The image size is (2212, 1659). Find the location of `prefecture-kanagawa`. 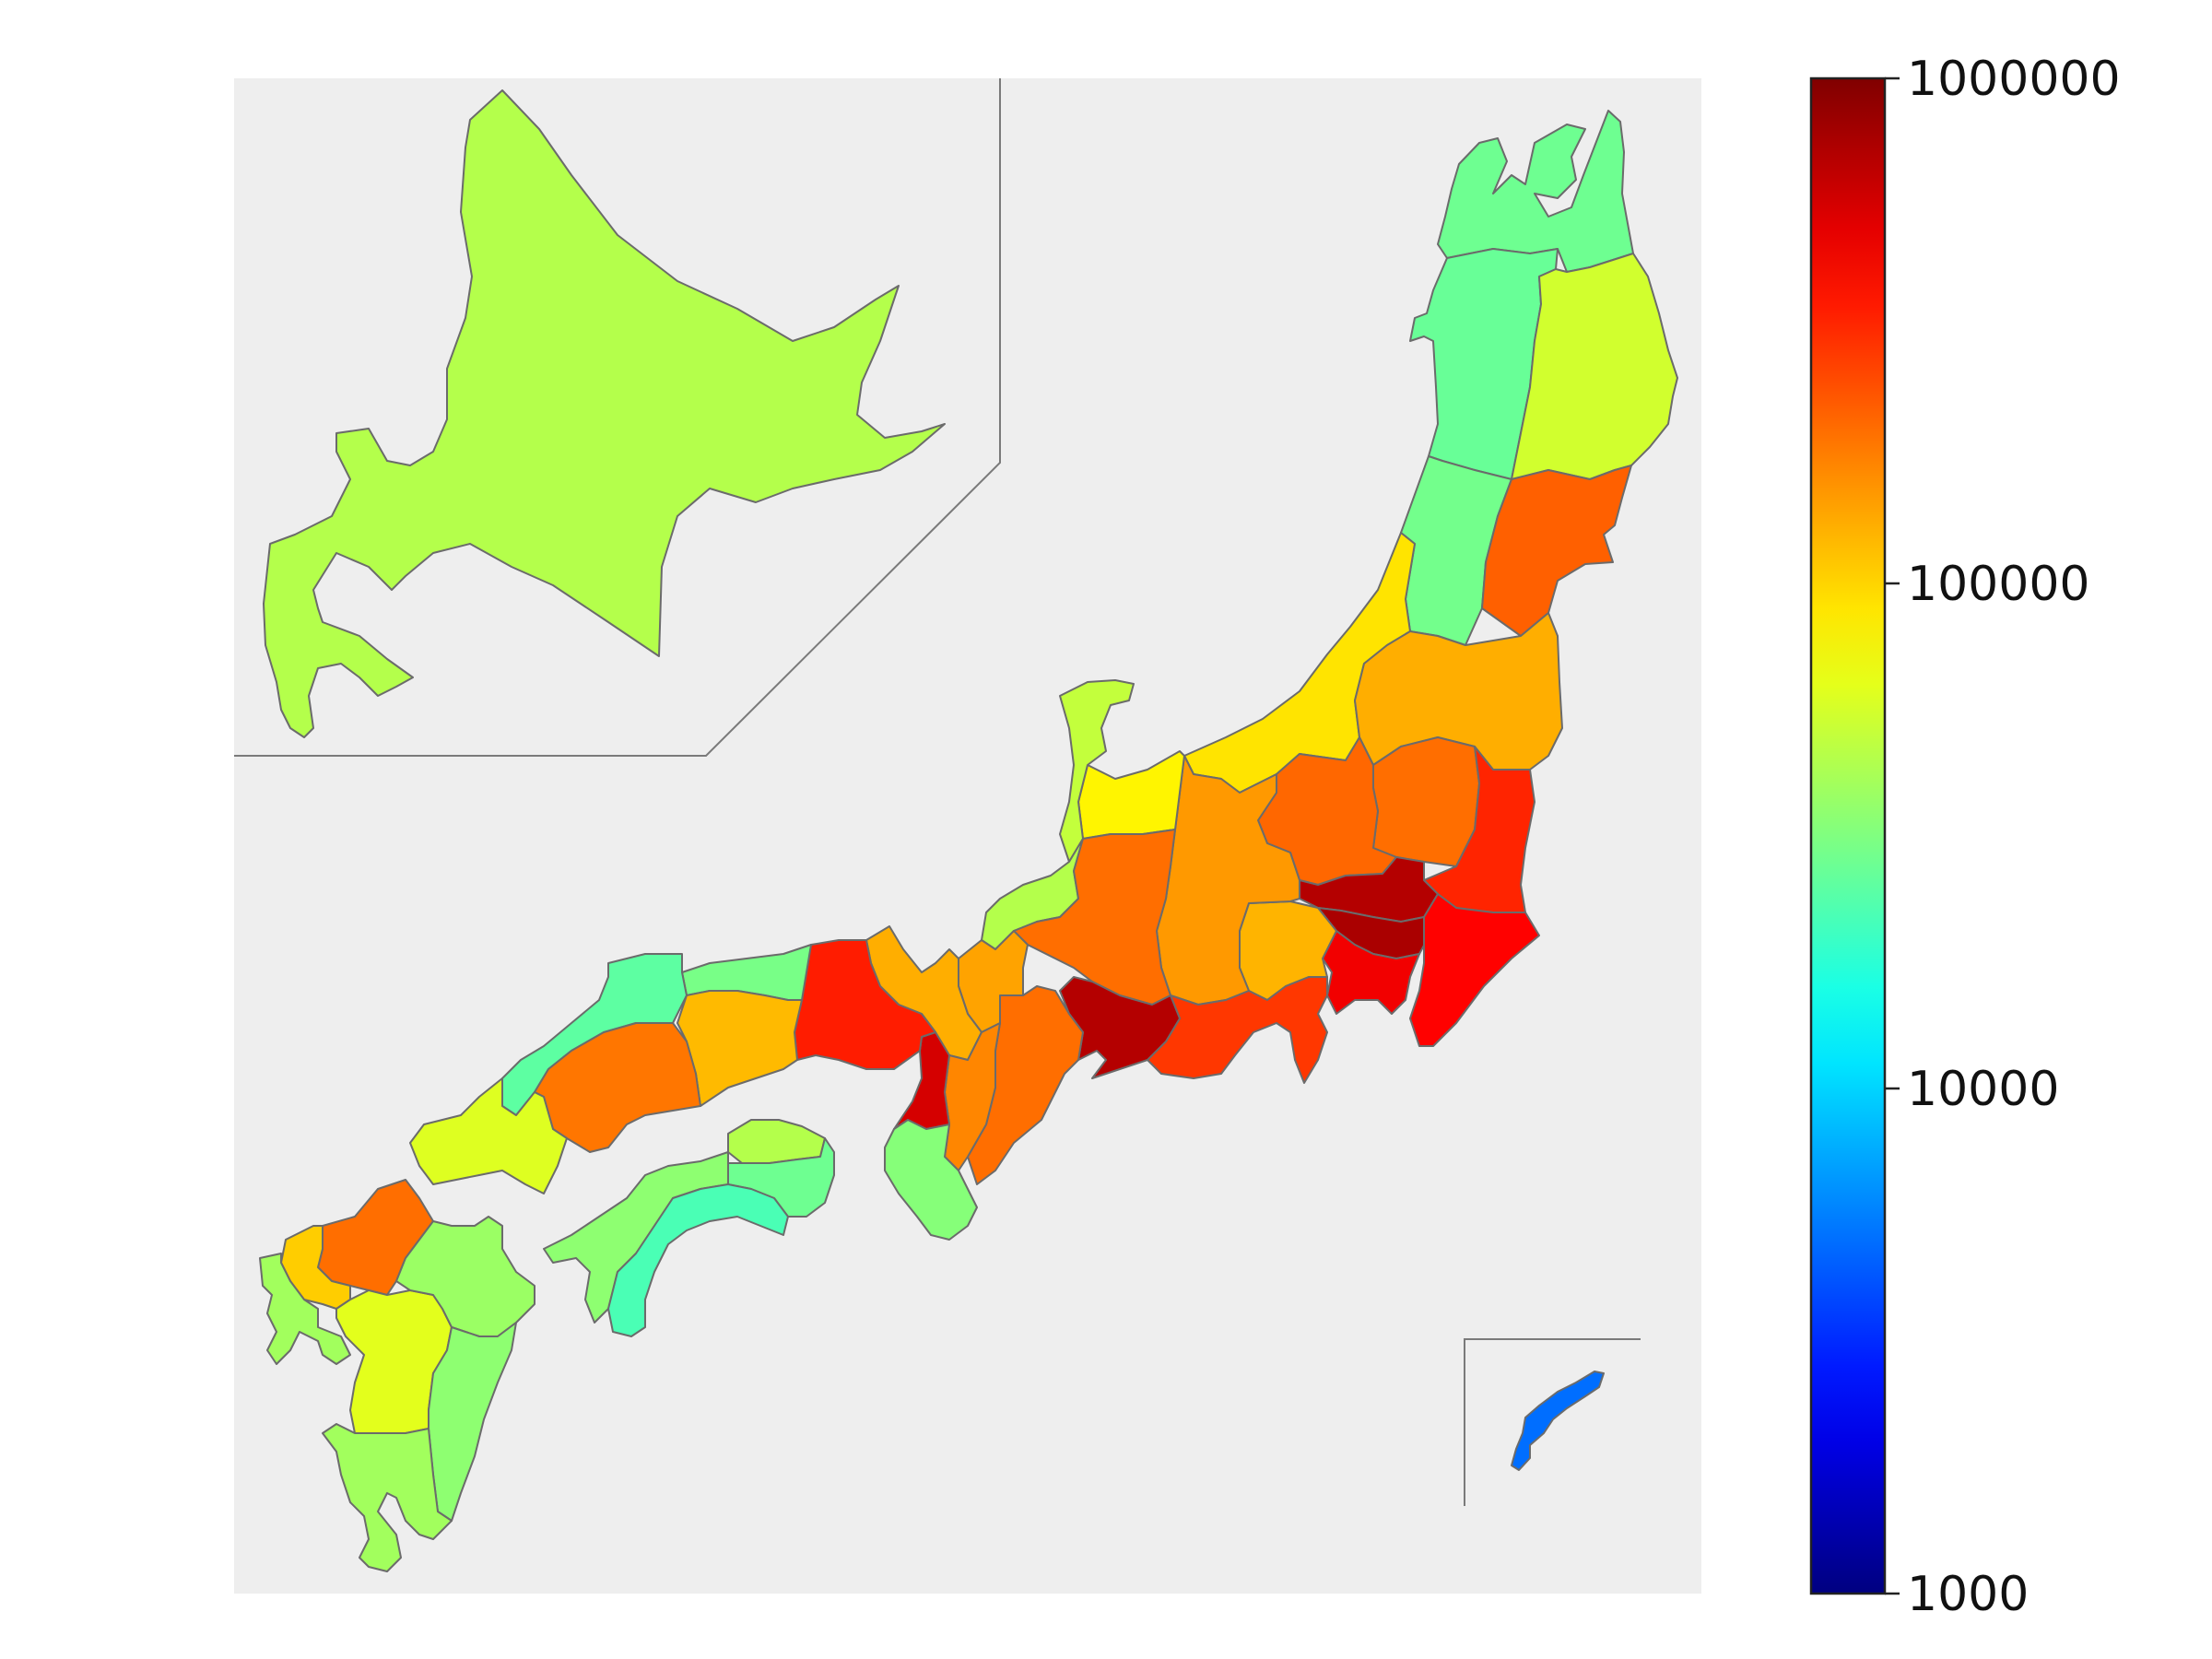

prefecture-kanagawa is located at coordinates (1371, 972).